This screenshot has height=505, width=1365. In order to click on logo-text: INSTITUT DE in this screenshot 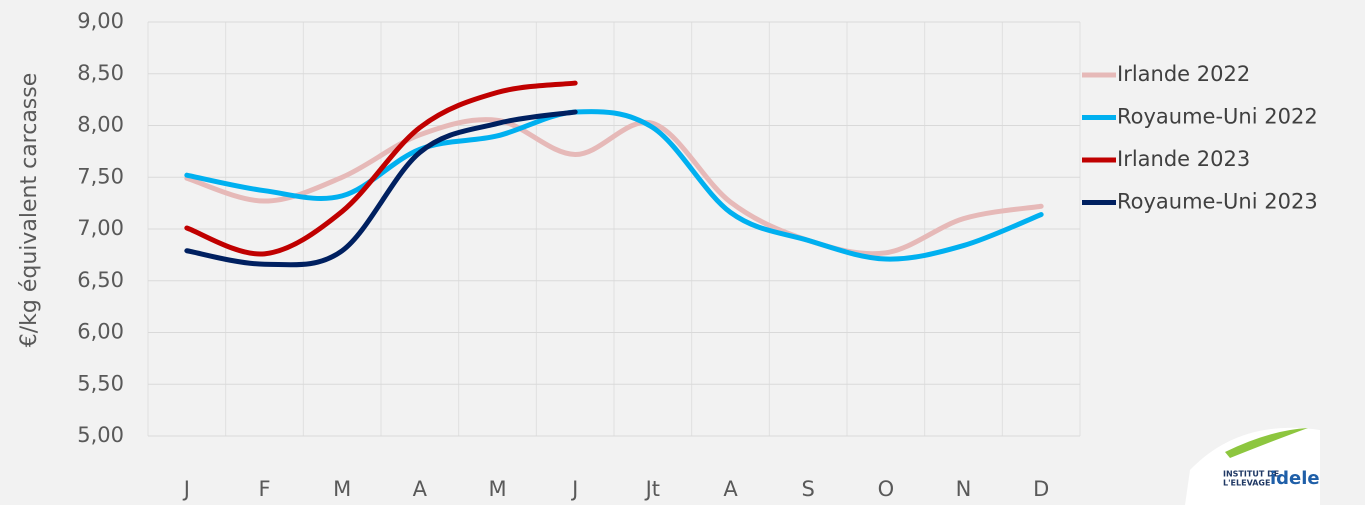, I will do `click(1251, 474)`.